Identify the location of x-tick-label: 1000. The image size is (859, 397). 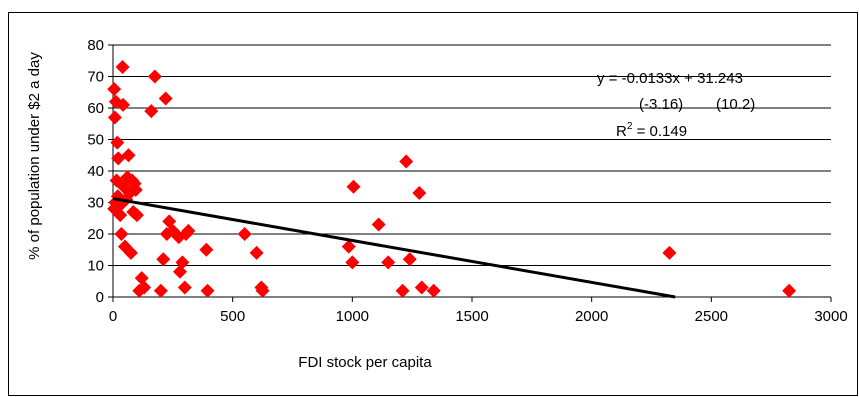
(352, 316).